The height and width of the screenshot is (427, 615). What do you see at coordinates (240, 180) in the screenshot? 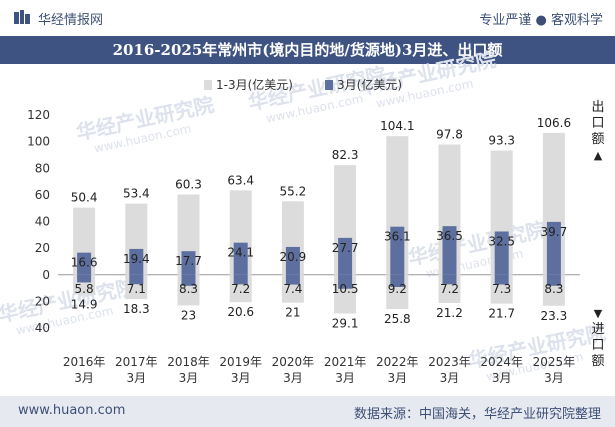
I see `data-label-cumulative-export: 63.4` at bounding box center [240, 180].